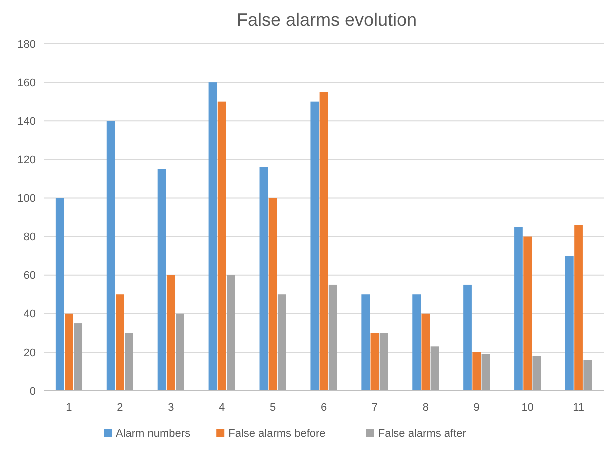  What do you see at coordinates (120, 408) in the screenshot?
I see `x-tick-label: 2` at bounding box center [120, 408].